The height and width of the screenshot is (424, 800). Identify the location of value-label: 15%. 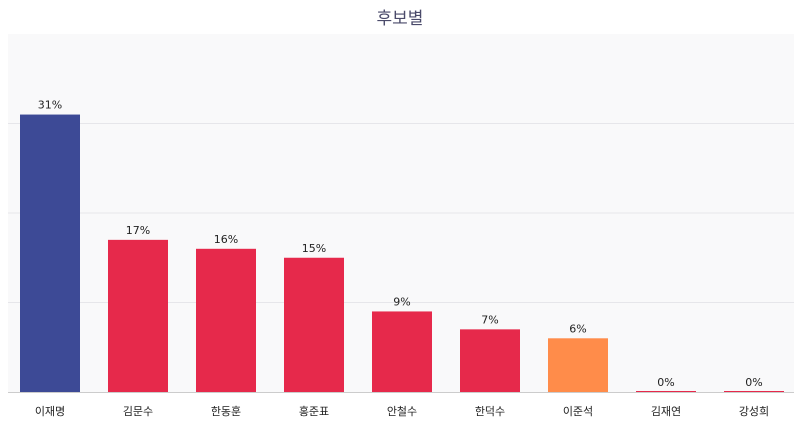
(314, 248).